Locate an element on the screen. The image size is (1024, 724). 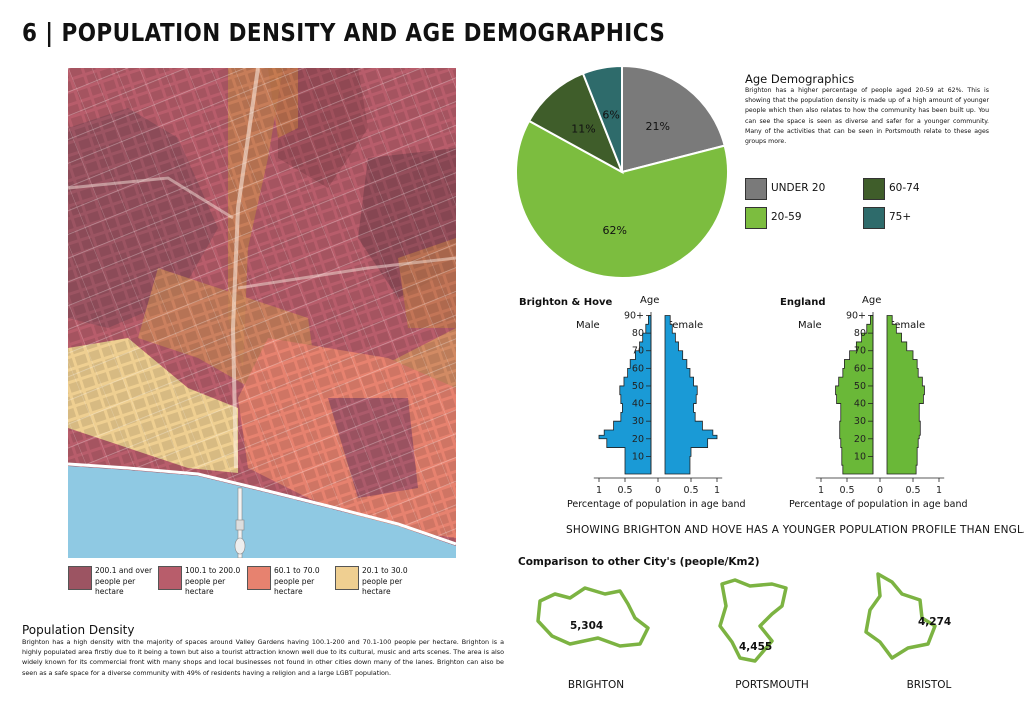
city-name-bristol: BRISTOL is located at coordinates (929, 685).